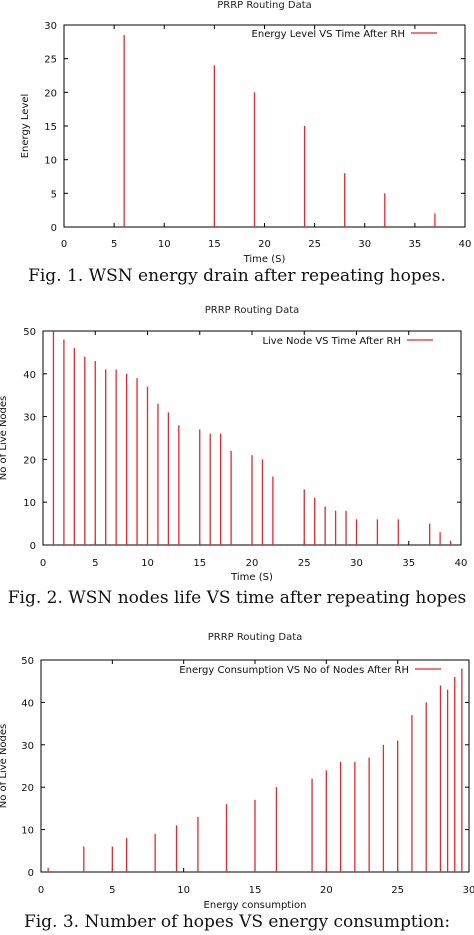 This screenshot has width=474, height=935. Describe the element at coordinates (255, 905) in the screenshot. I see `x-axis-label: Energy consumption` at that location.